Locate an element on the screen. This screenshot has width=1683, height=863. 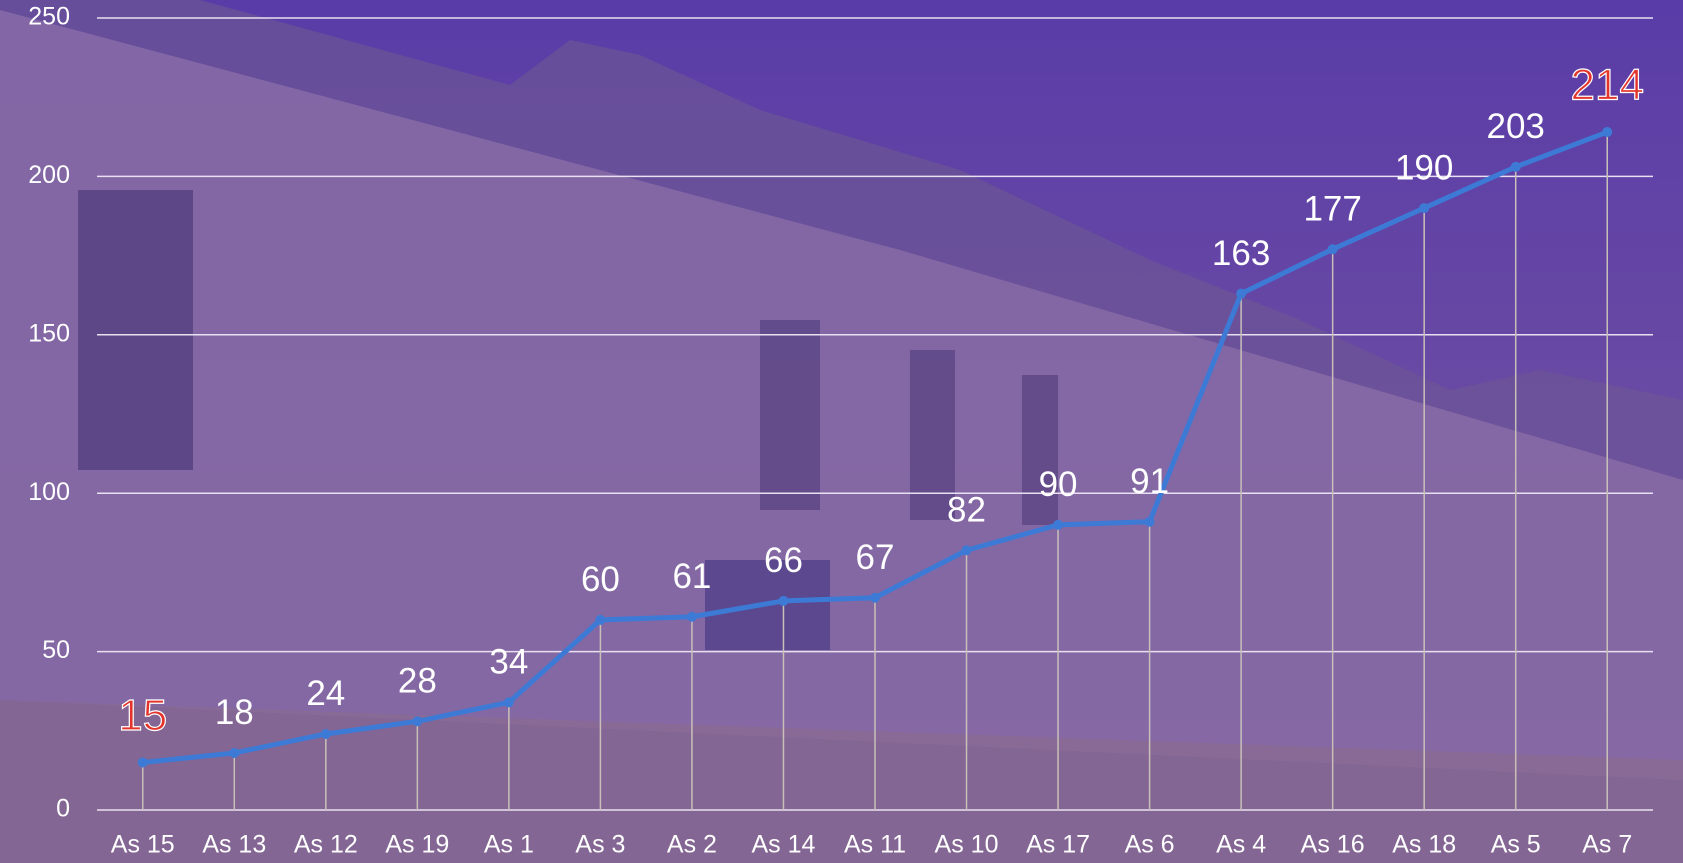
y-tick-label: 250 is located at coordinates (49, 17).